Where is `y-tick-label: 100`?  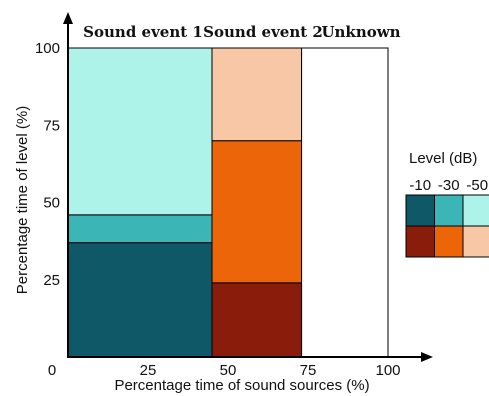
y-tick-label: 100 is located at coordinates (47, 48).